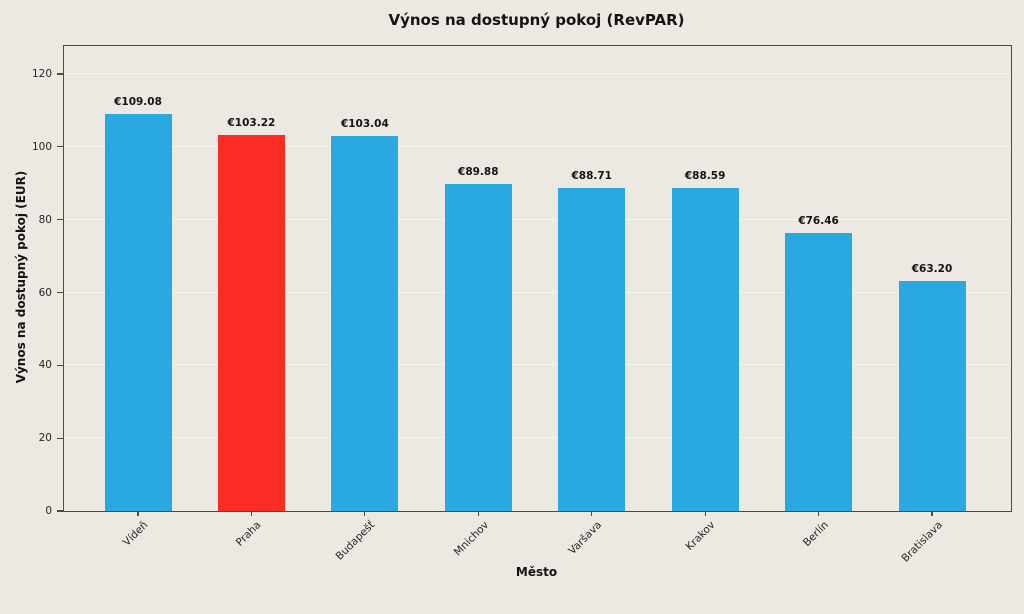 This screenshot has width=1024, height=614. Describe the element at coordinates (45, 438) in the screenshot. I see `y-tick-label: 20` at that location.